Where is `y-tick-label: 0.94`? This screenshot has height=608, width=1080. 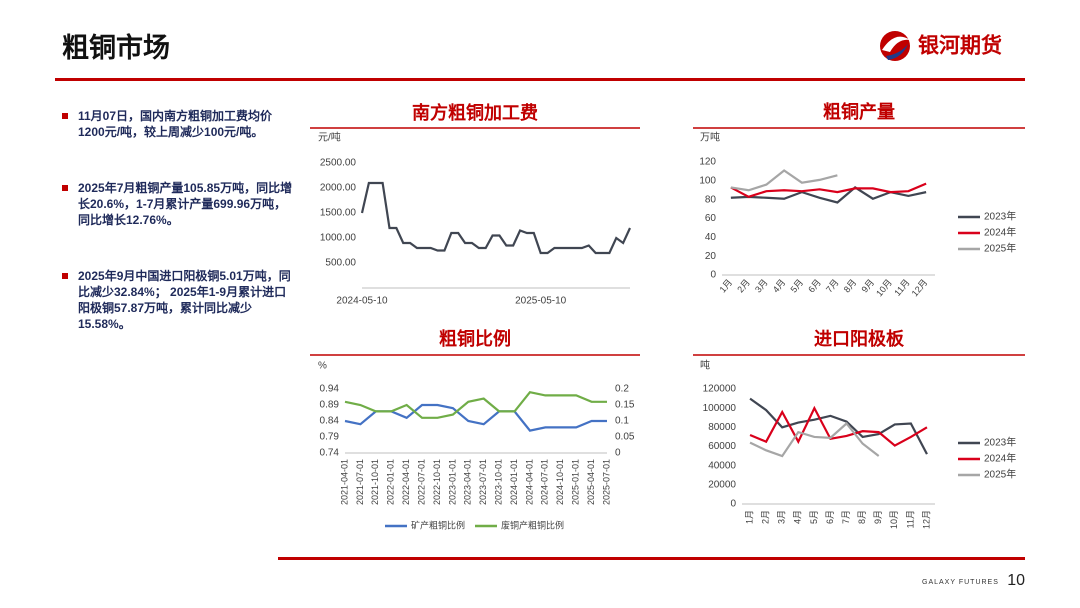 y-tick-label: 0.94 is located at coordinates (330, 389).